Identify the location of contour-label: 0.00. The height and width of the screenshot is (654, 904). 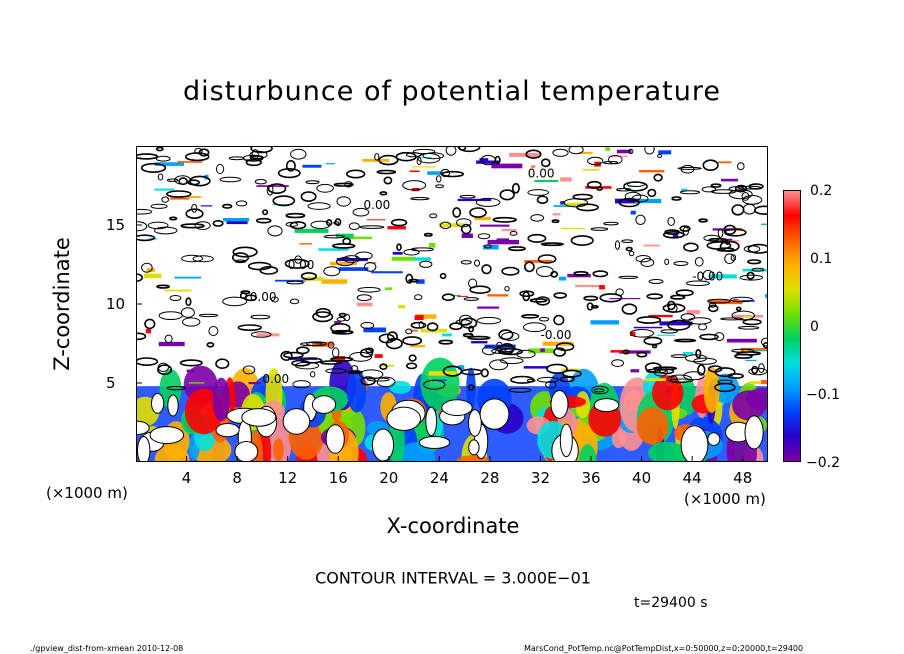
(377, 205).